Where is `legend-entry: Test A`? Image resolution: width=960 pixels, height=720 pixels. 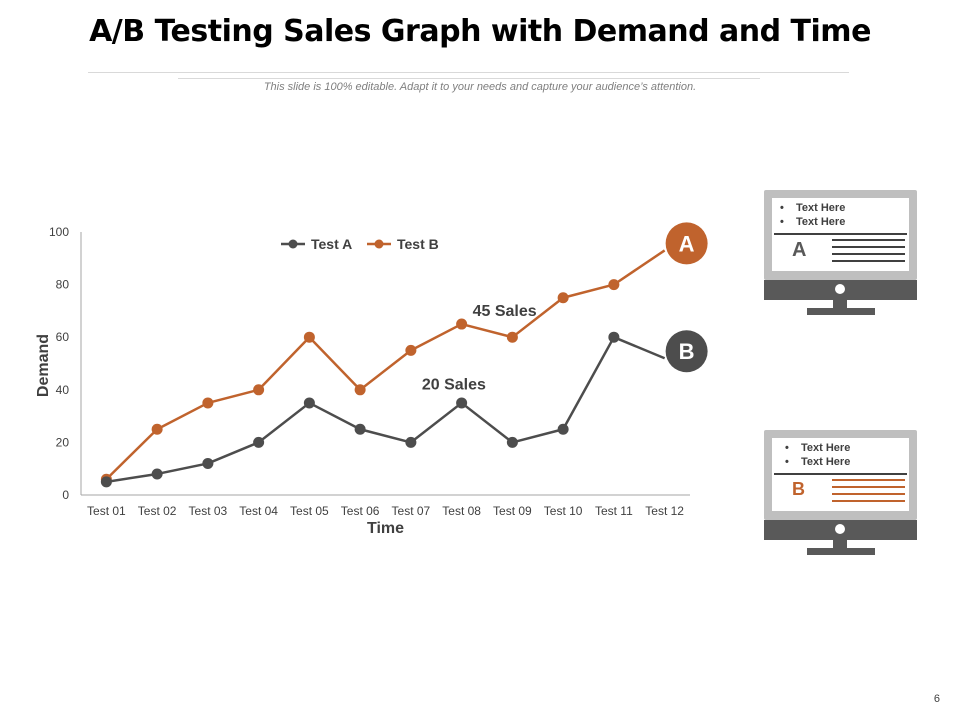
legend-entry: Test A is located at coordinates (331, 244).